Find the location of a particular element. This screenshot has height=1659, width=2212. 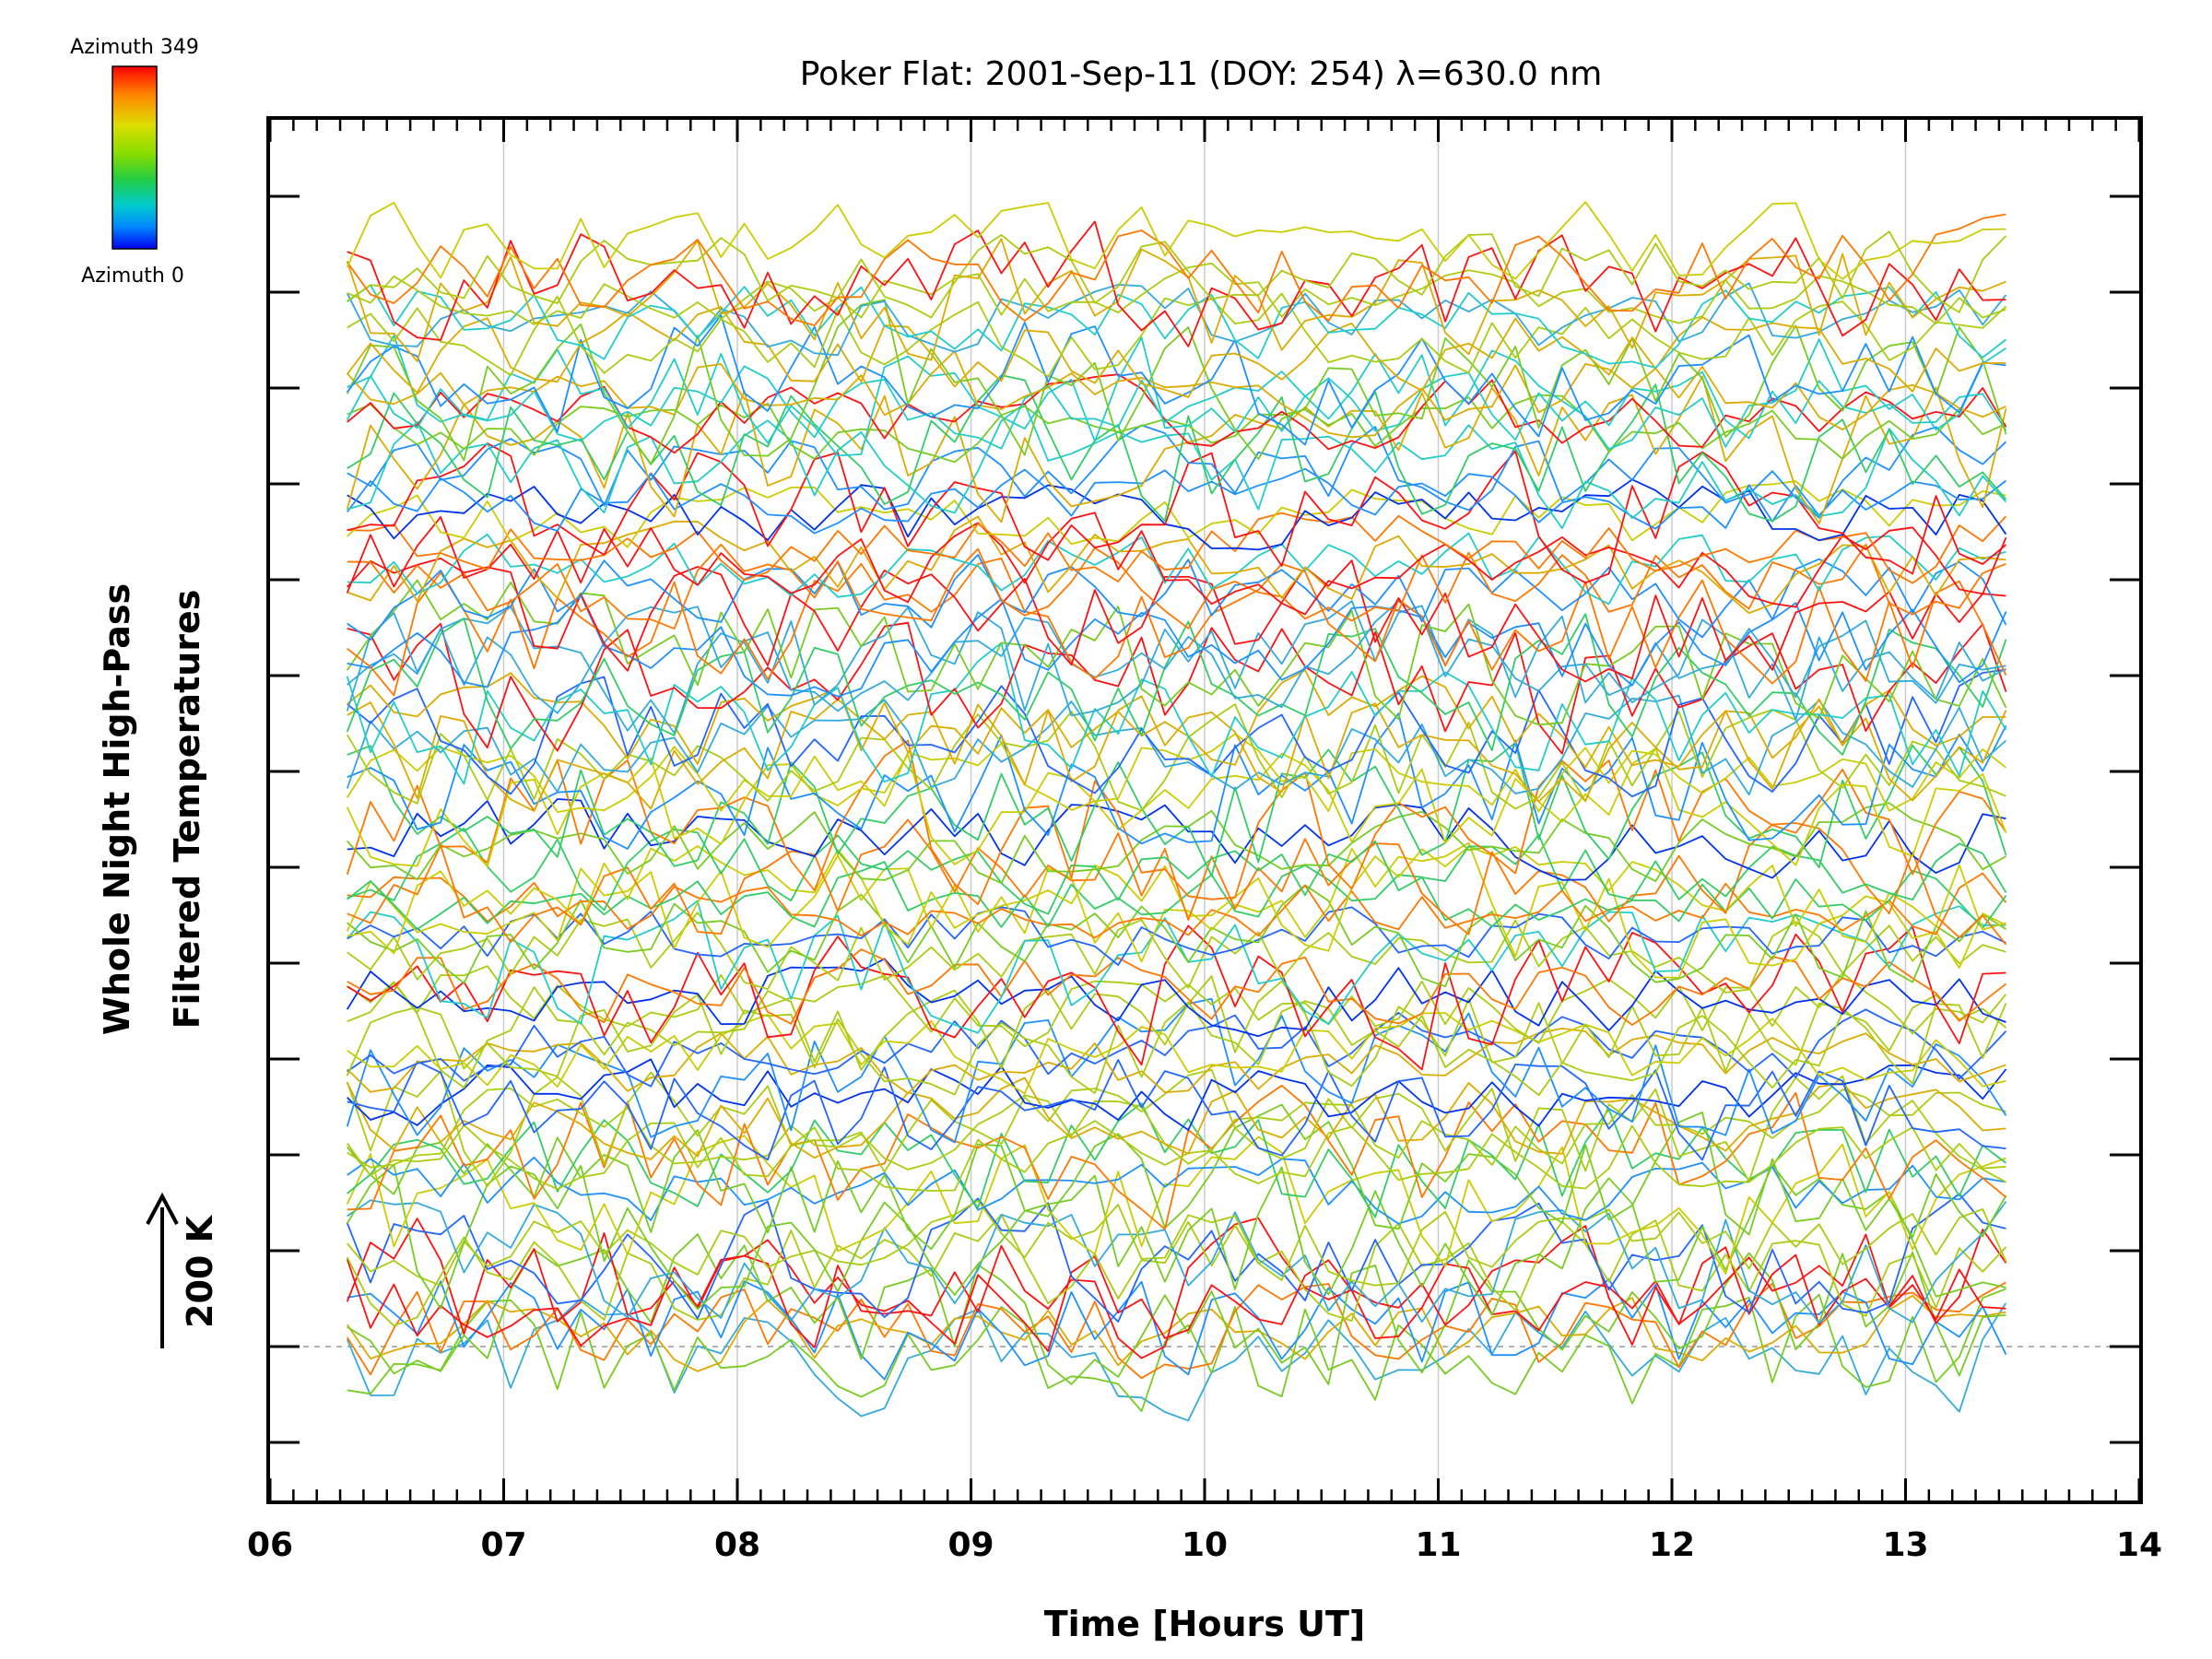

y-axis-label-line2: Filtered Temperatures is located at coordinates (187, 810).